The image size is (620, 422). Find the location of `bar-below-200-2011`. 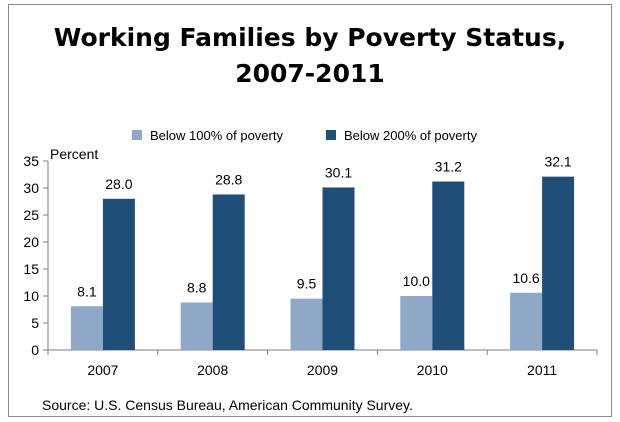

bar-below-200-2011 is located at coordinates (558, 263).